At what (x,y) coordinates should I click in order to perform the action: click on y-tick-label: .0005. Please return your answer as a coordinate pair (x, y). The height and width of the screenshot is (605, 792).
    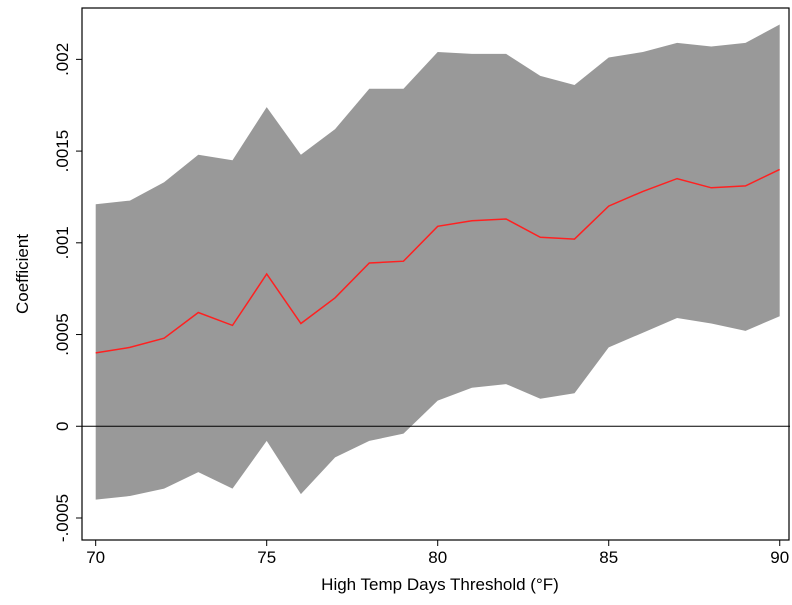
    Looking at the image, I should click on (62, 334).